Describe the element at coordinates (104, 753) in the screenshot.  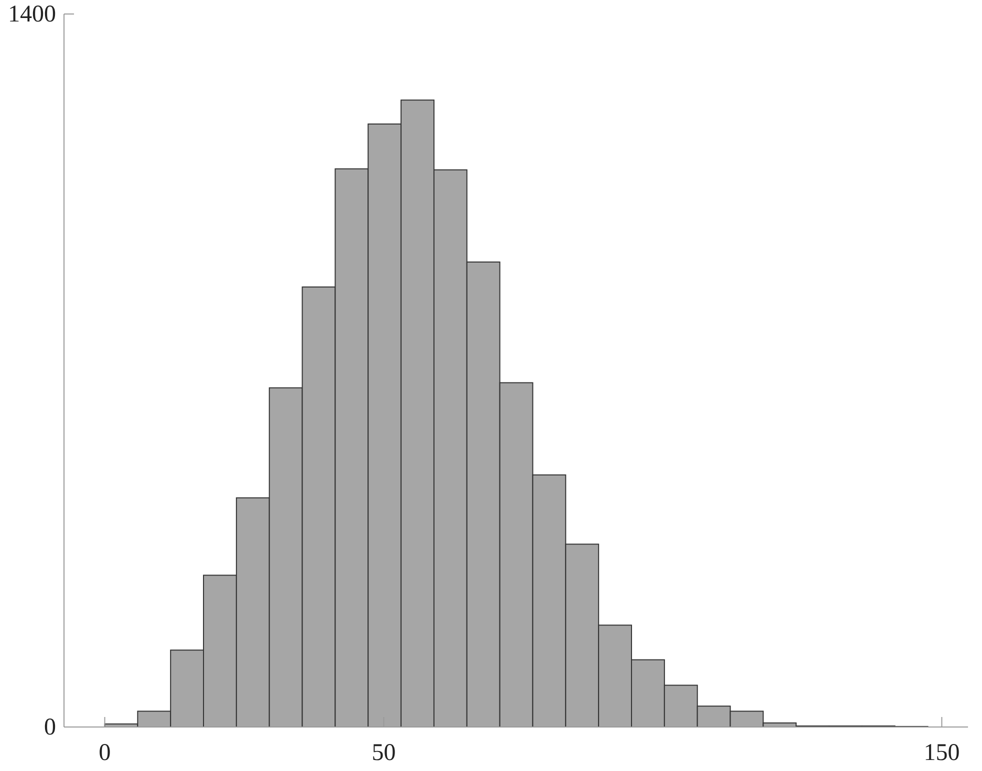
I see `x-tick-label: 0` at that location.